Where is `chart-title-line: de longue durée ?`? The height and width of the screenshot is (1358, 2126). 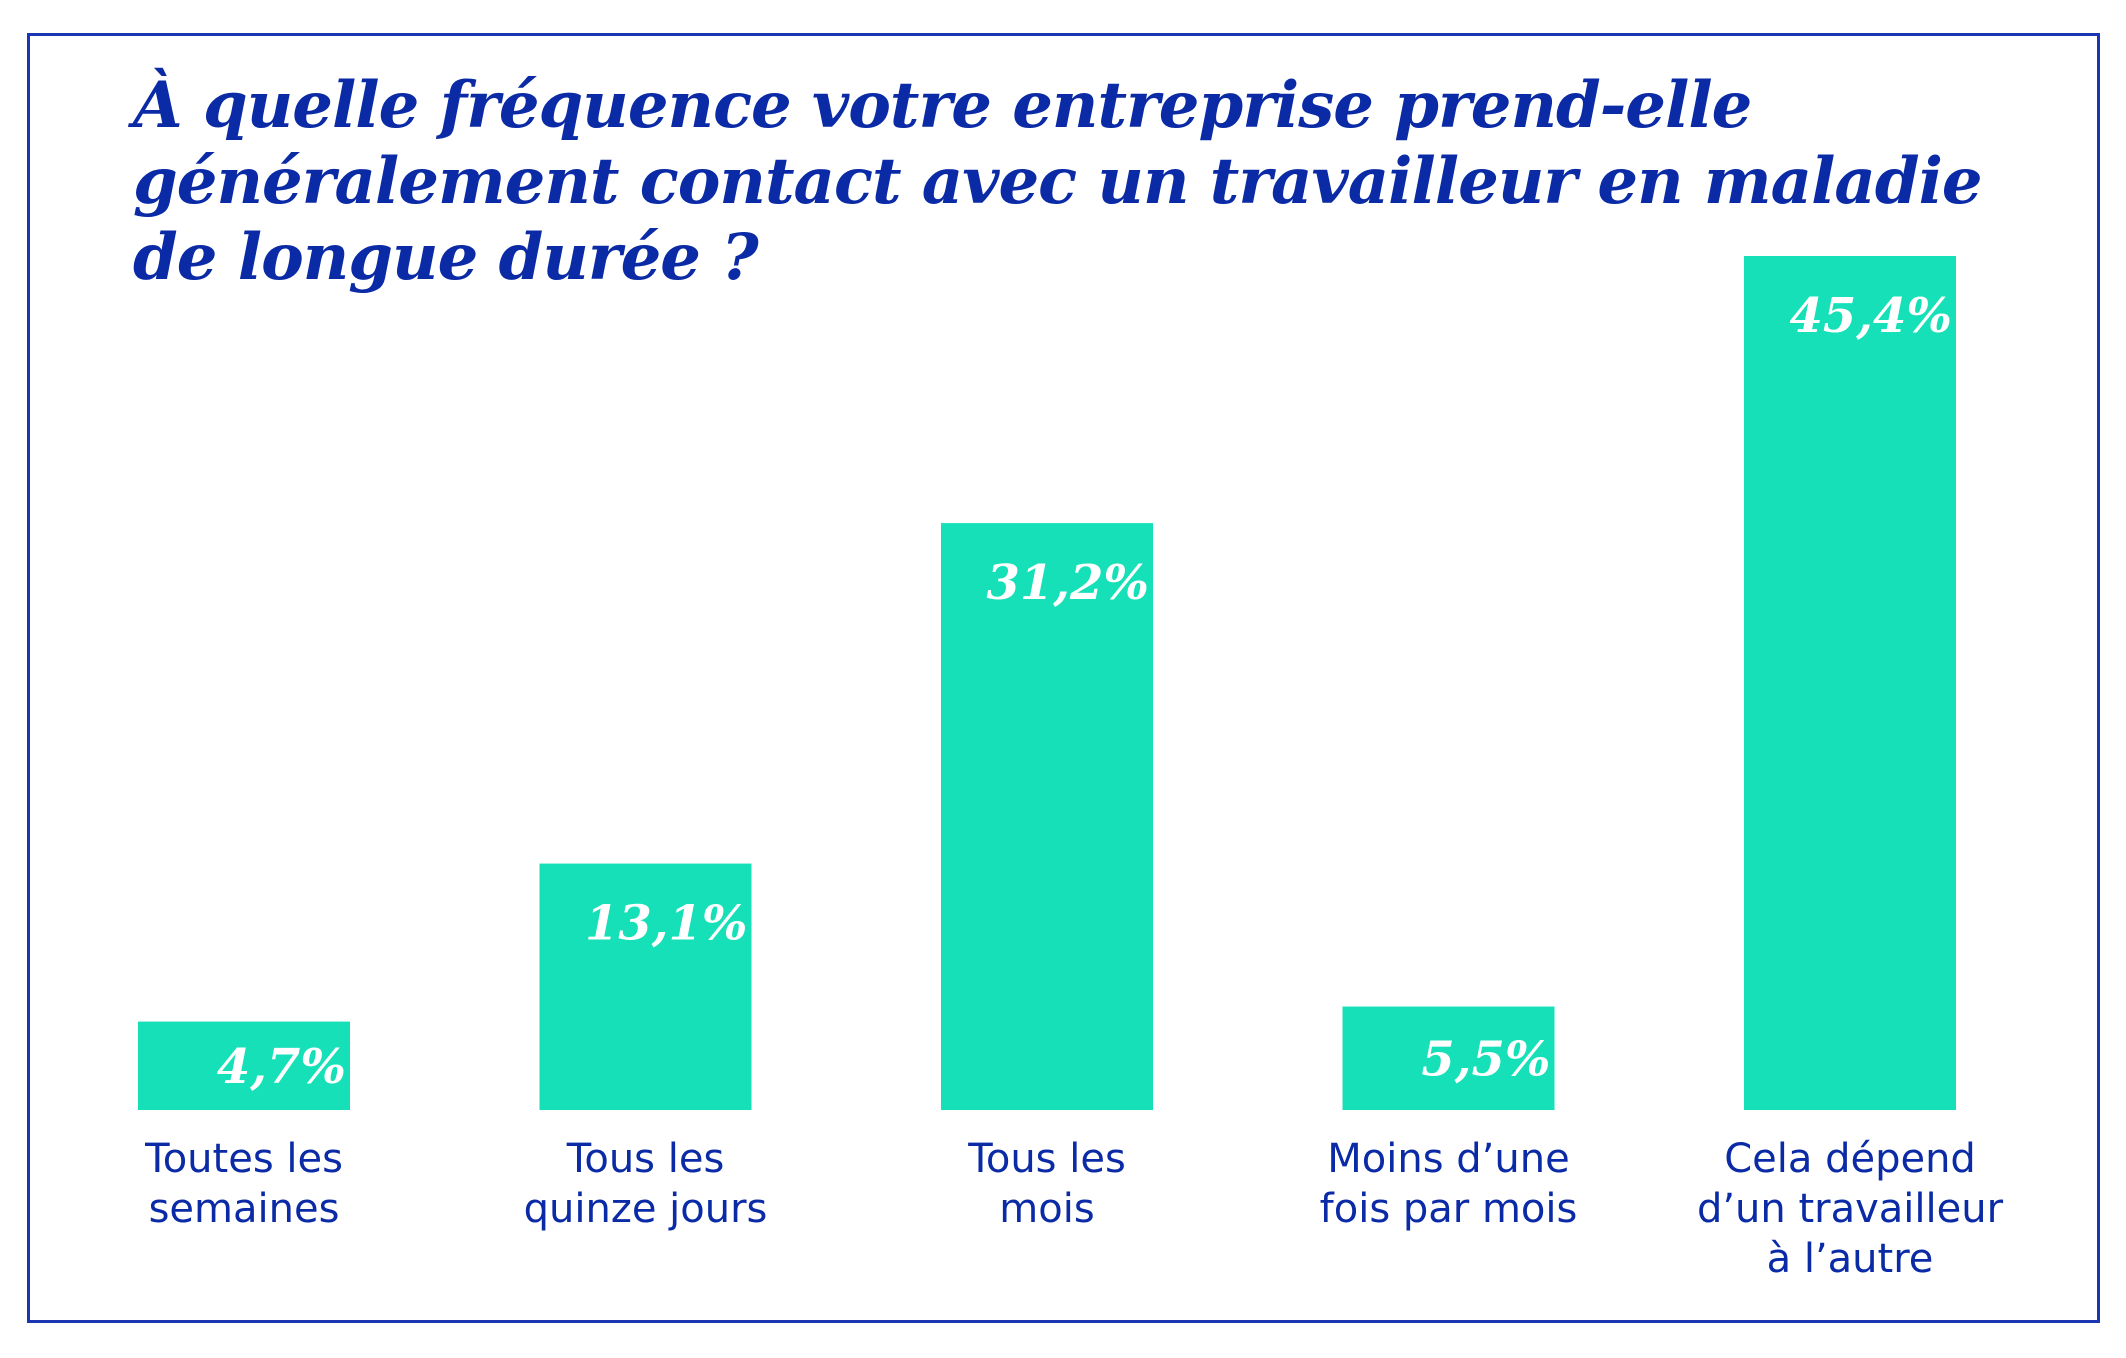 chart-title-line: de longue durée ? is located at coordinates (446, 257).